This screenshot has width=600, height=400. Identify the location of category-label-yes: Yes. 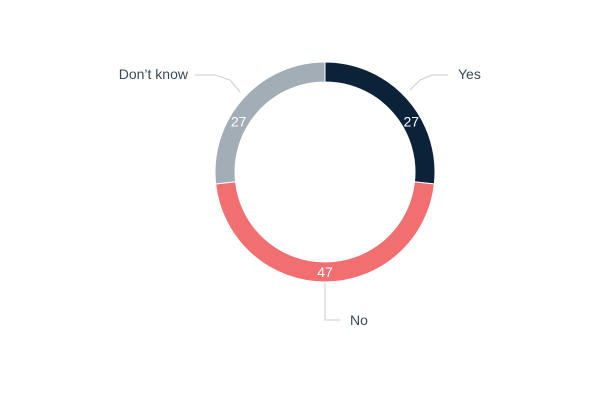
(469, 74).